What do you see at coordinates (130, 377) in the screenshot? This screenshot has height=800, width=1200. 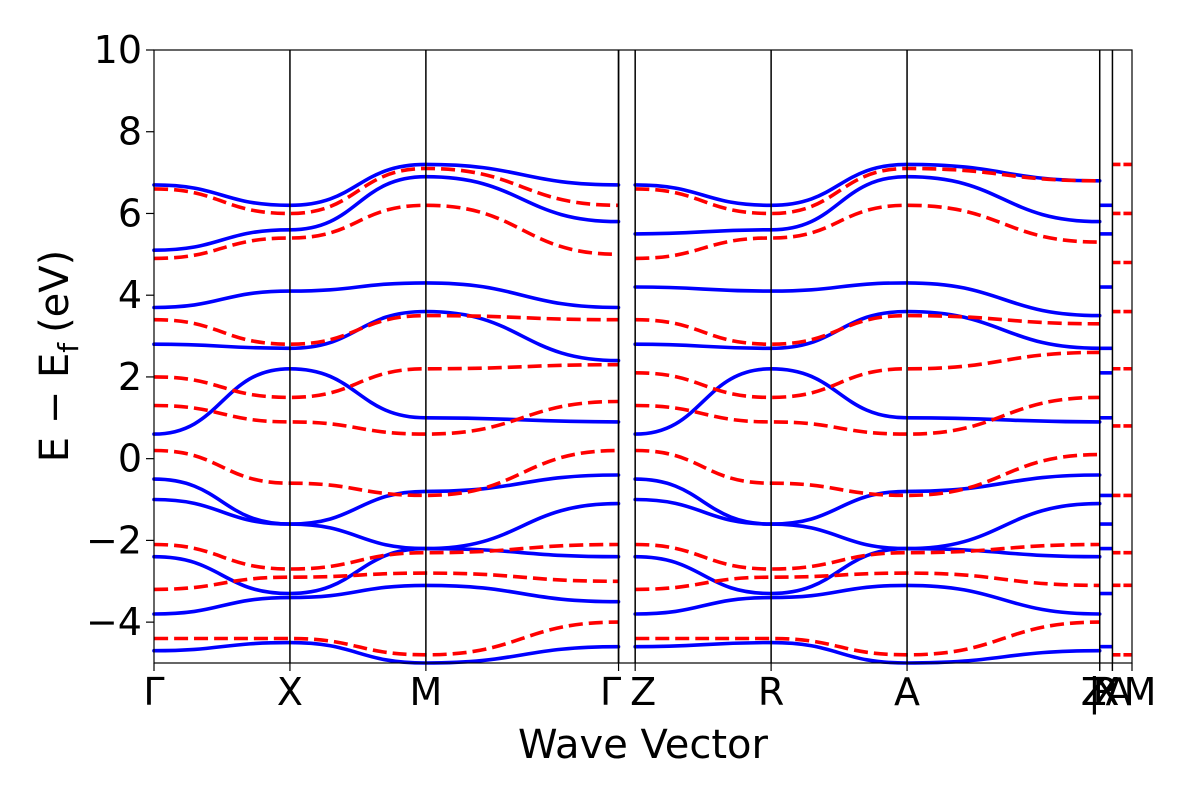 I see `y-tick-label: 2` at bounding box center [130, 377].